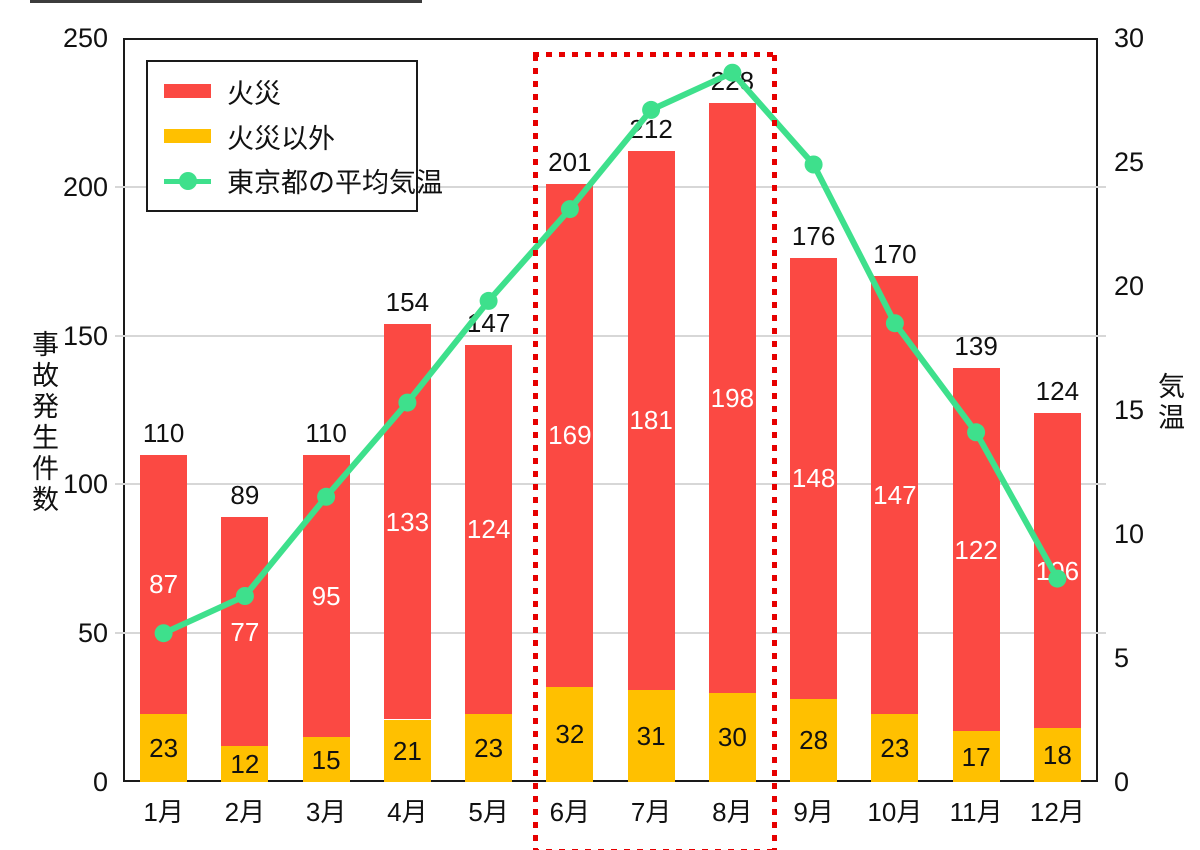 The image size is (1200, 850). I want to click on bar-total-label-9月: 176, so click(813, 236).